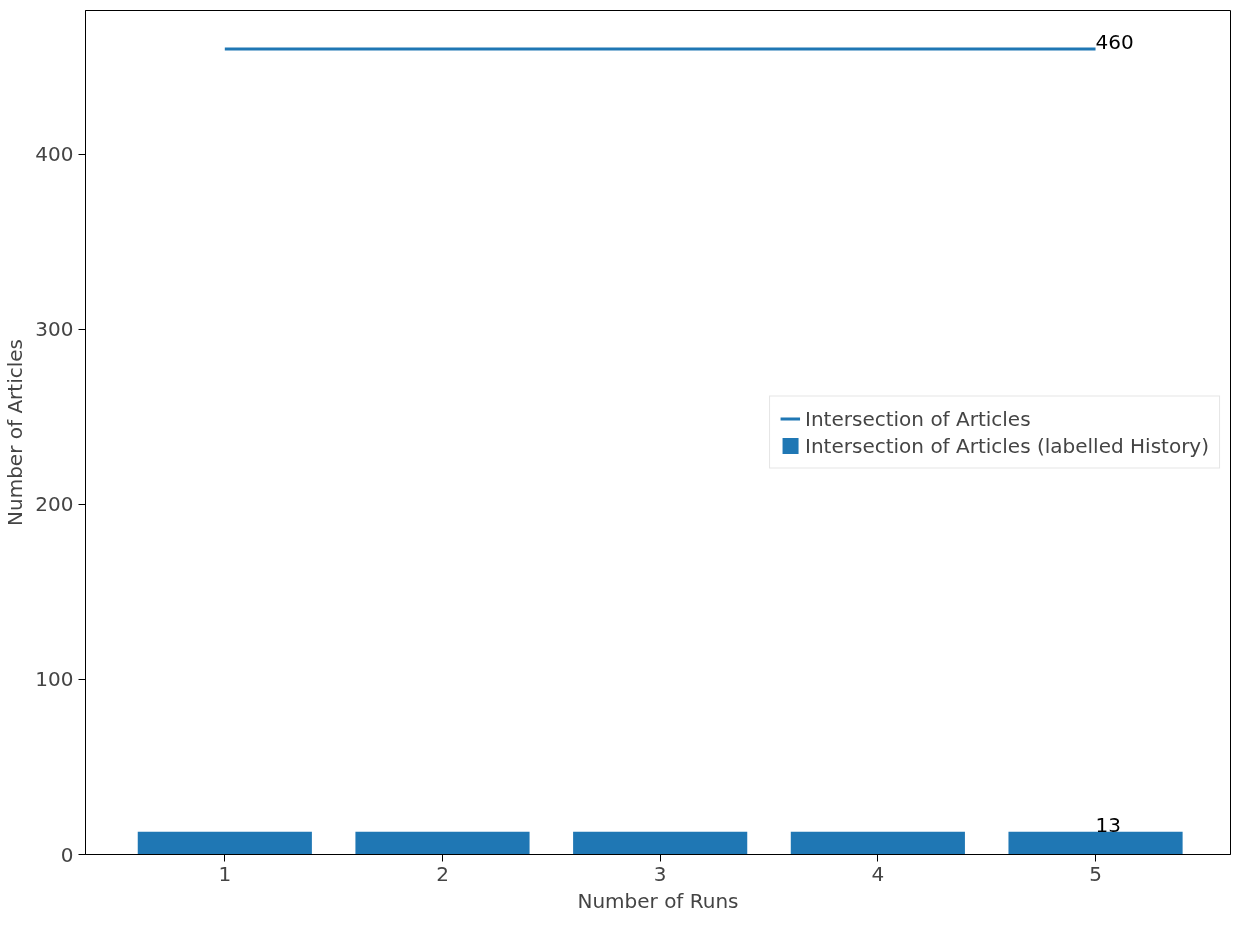  Describe the element at coordinates (54, 154) in the screenshot. I see `y-tick-label: 400` at that location.